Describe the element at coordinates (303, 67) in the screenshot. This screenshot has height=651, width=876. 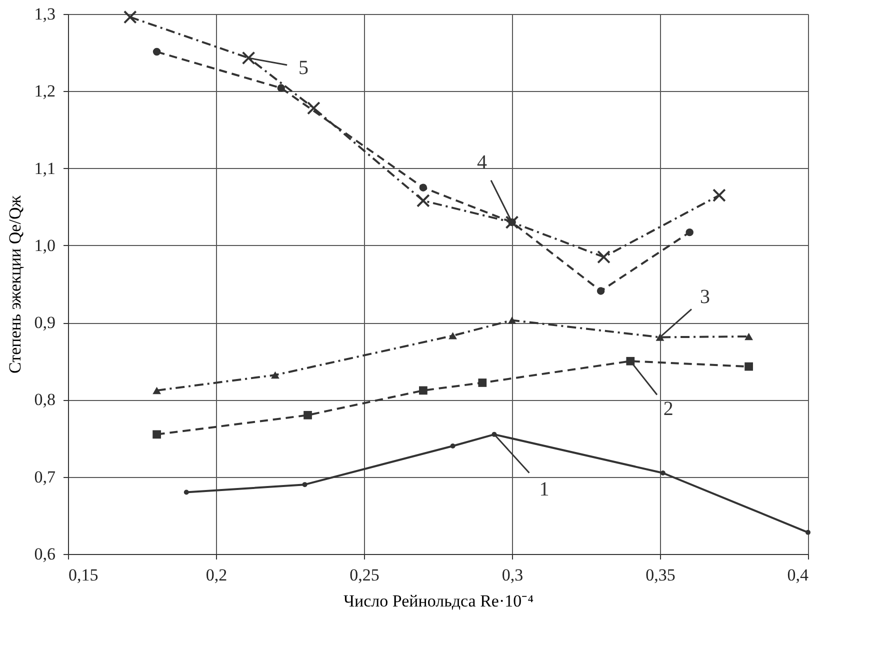
I see `legend-label: 5` at that location.